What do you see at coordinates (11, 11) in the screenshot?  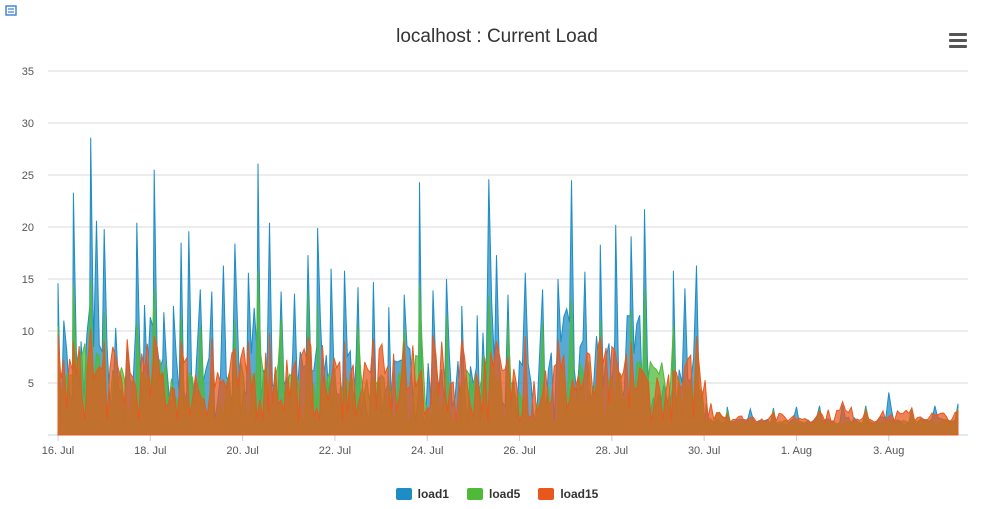 I see `print-icon` at bounding box center [11, 11].